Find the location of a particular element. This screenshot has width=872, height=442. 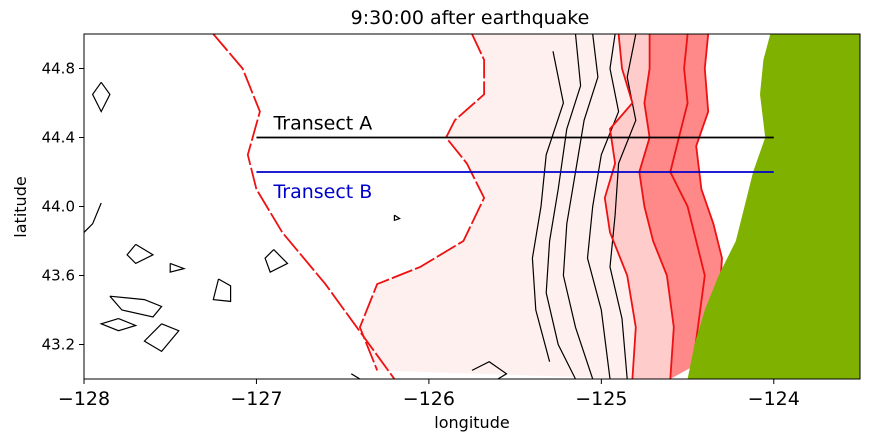

y-tick-label: 44.0 is located at coordinates (58, 207).